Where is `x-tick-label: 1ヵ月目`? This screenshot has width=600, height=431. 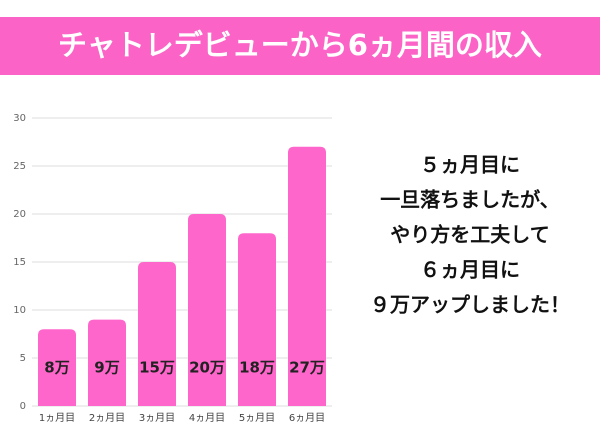
x-tick-label: 1ヵ月目 is located at coordinates (57, 418).